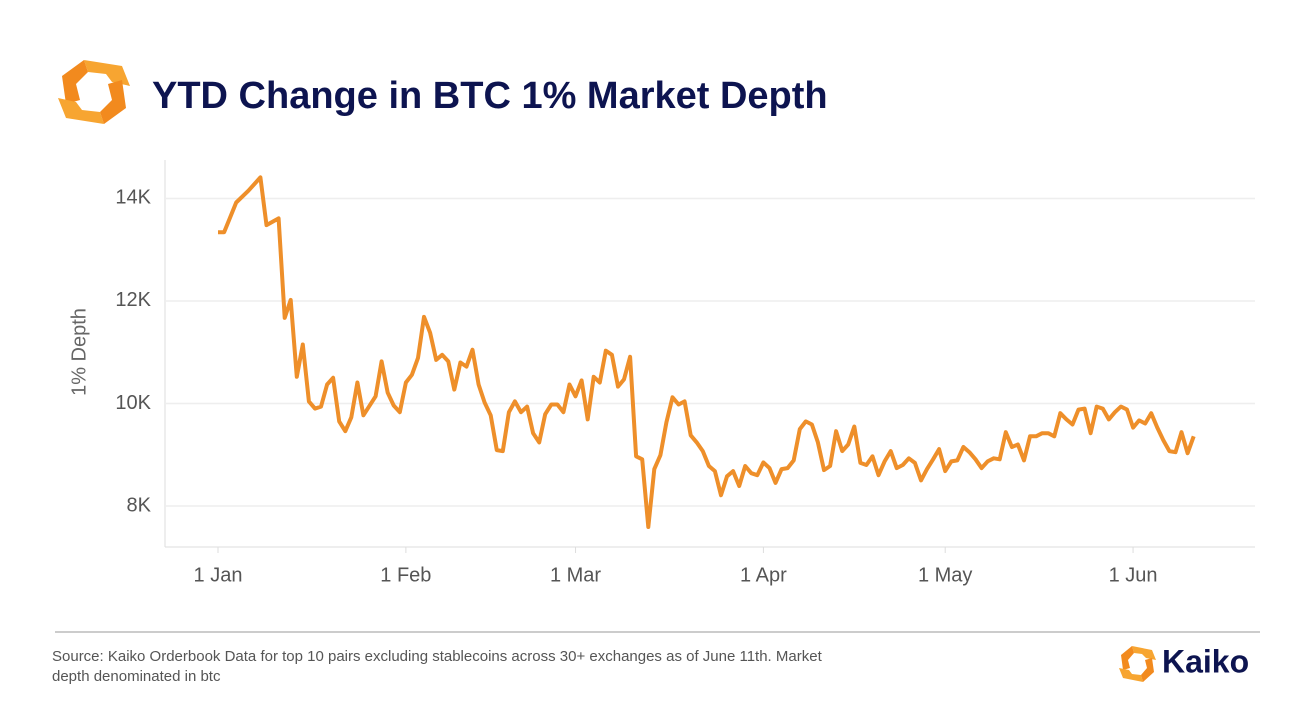 The image size is (1306, 719). What do you see at coordinates (405, 575) in the screenshot?
I see `x-tick-label: 1 Feb` at bounding box center [405, 575].